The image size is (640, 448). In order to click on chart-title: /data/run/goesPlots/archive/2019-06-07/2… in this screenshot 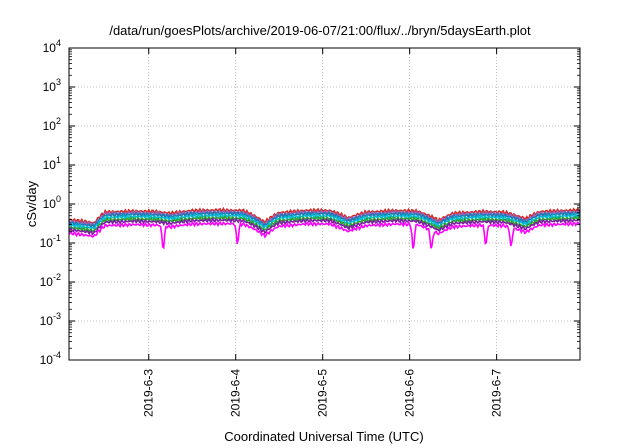, I will do `click(320, 30)`.